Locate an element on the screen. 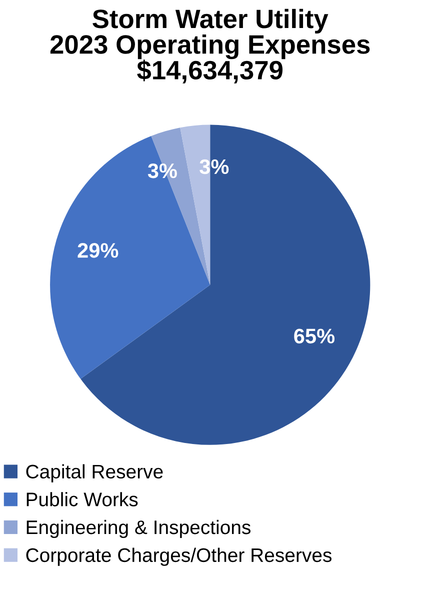 This screenshot has height=594, width=435. chart-title: Storm Water Utility 2023 Operating Expenses $14,634,379 is located at coordinates (210, 46).